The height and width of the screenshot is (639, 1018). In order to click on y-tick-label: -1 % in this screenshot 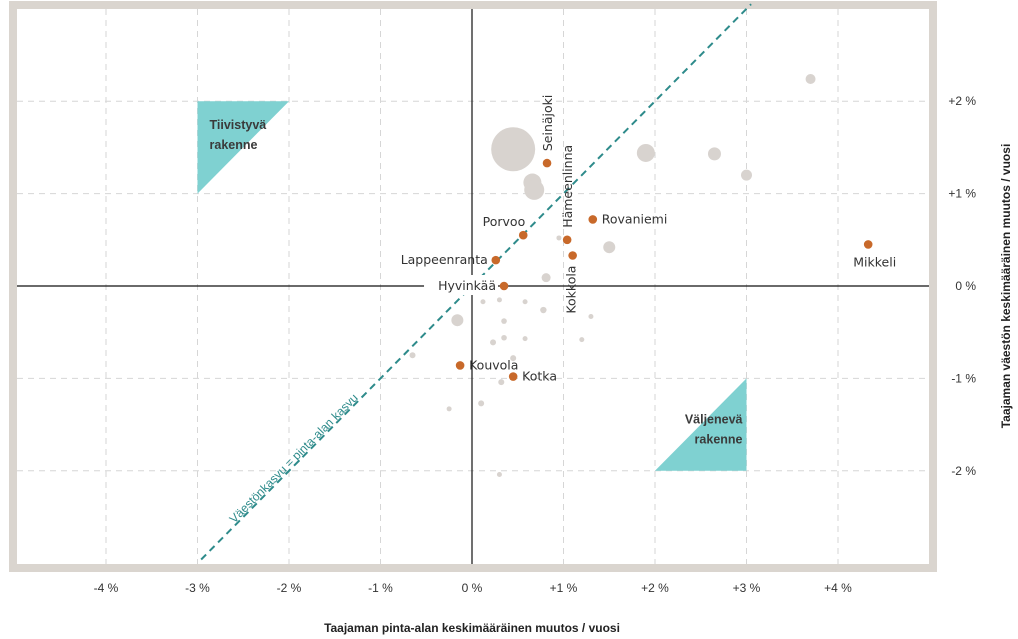, I will do `click(963, 378)`.